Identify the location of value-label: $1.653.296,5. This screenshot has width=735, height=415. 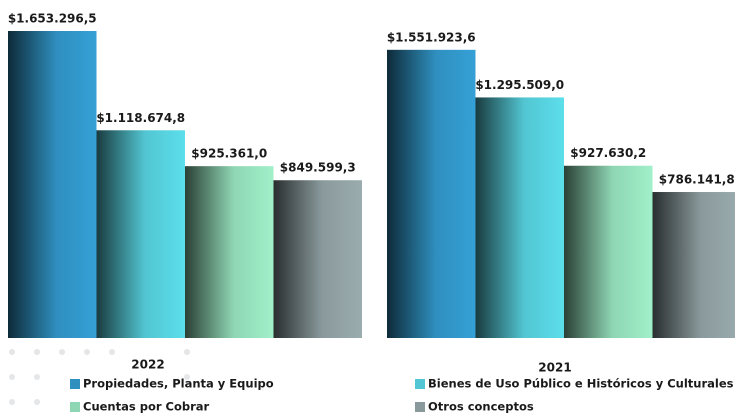
(52, 19).